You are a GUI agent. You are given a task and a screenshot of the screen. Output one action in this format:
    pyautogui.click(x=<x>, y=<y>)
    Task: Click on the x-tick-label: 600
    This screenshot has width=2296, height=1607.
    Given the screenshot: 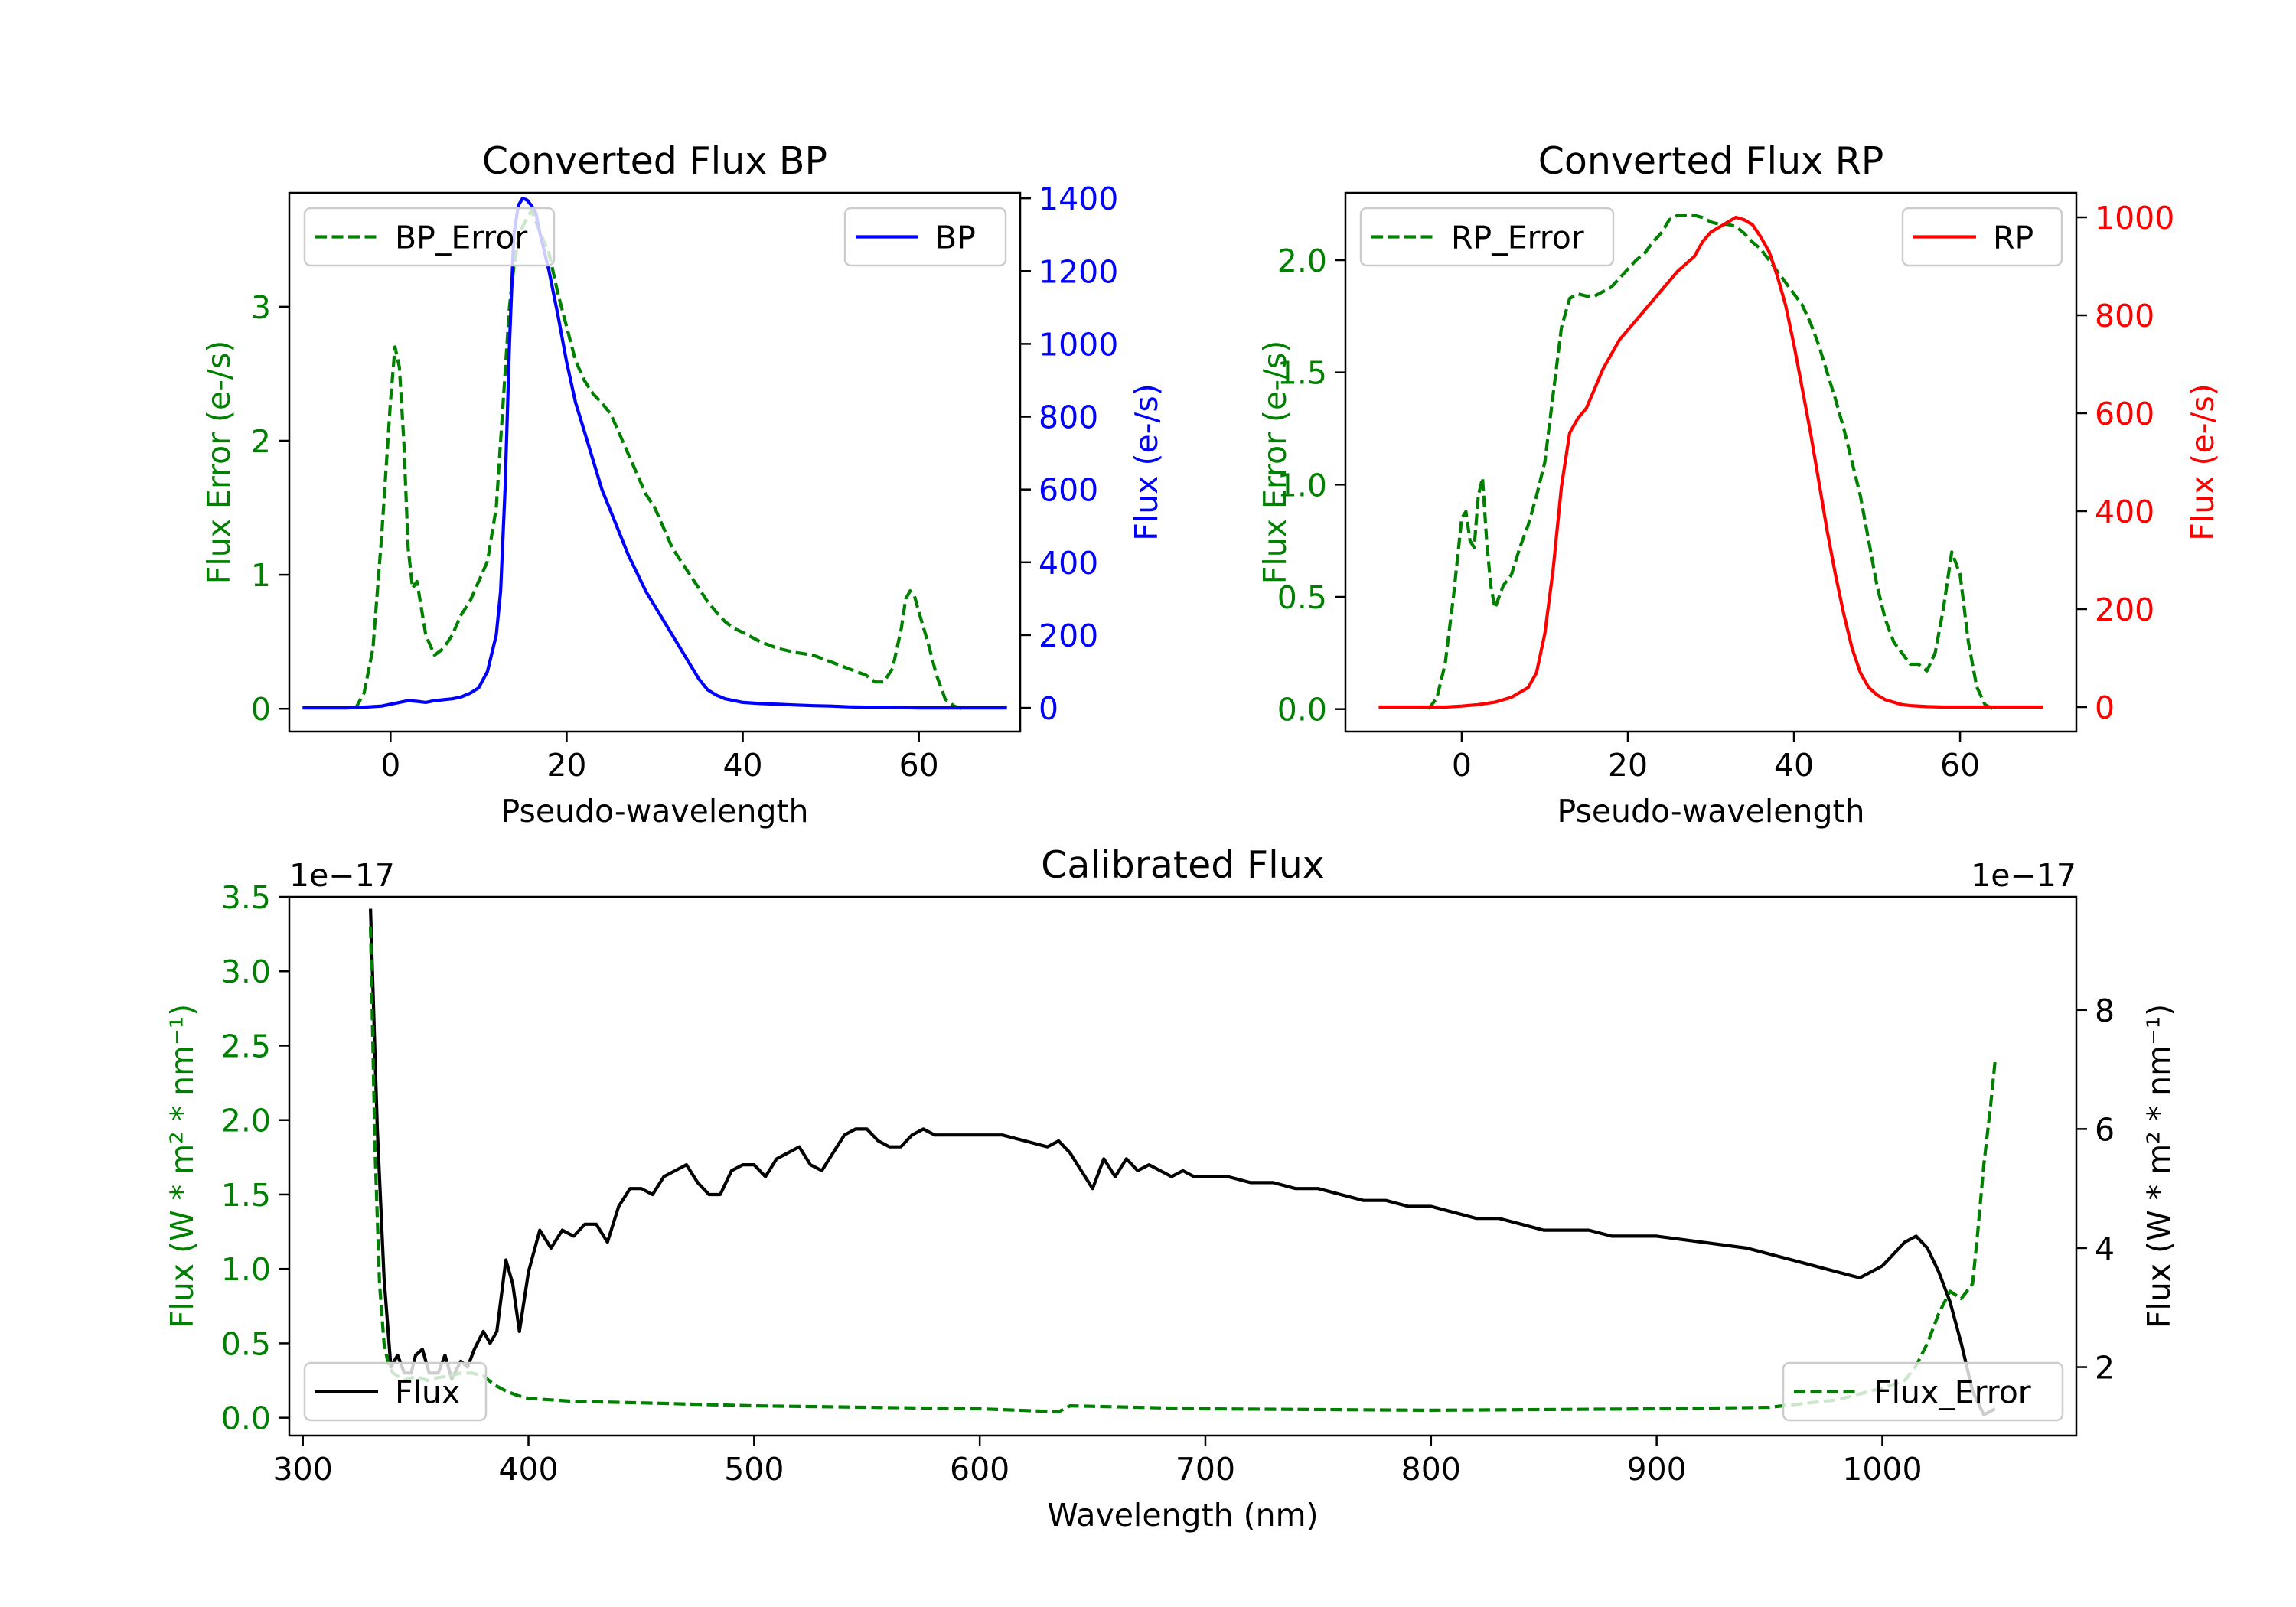 What is the action you would take?
    pyautogui.click(x=979, y=1470)
    